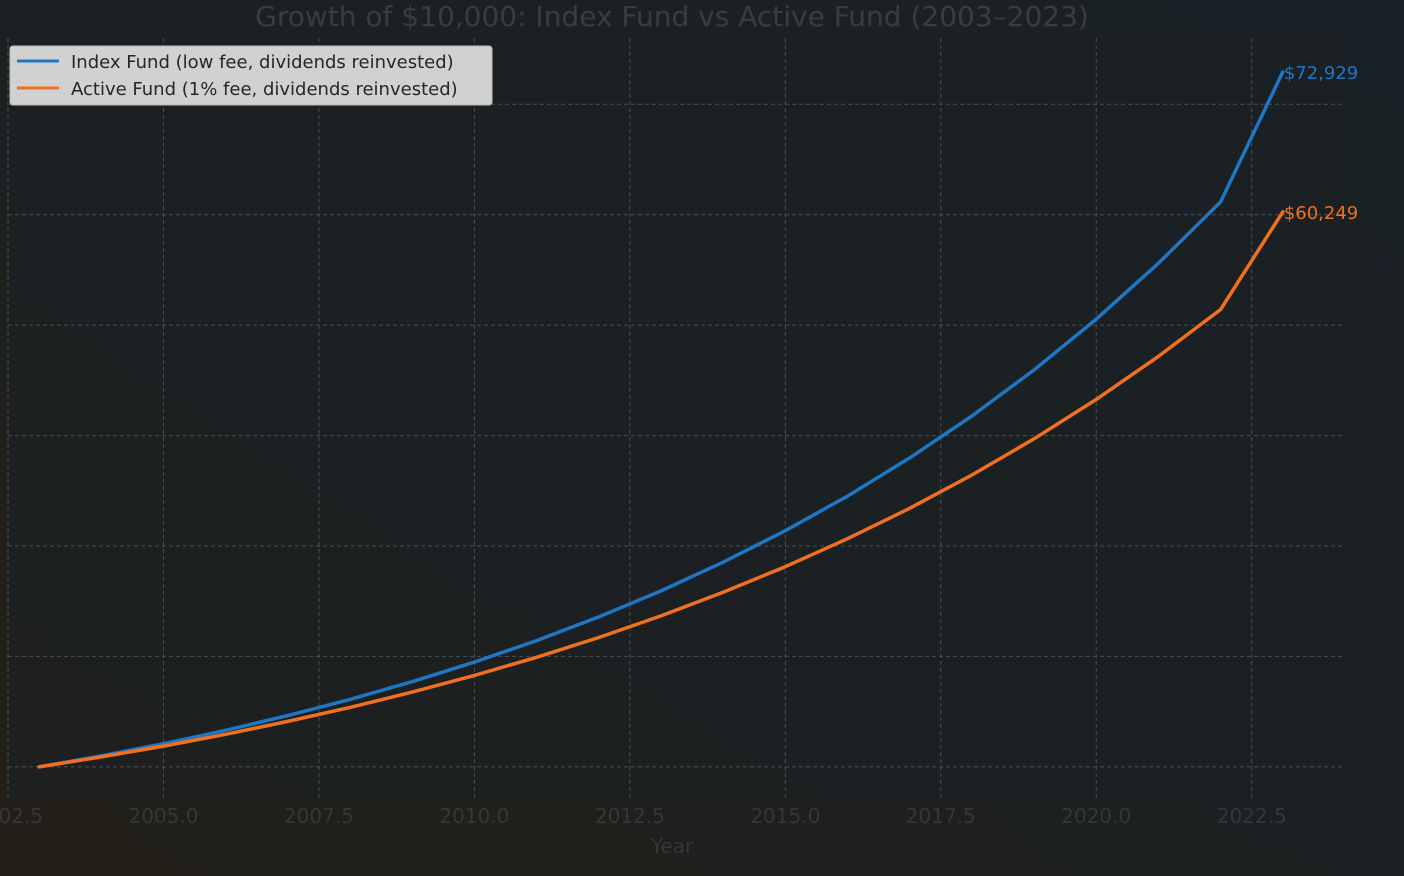 The width and height of the screenshot is (1404, 876). What do you see at coordinates (785, 816) in the screenshot?
I see `x-tick-label-5: 2015.0` at bounding box center [785, 816].